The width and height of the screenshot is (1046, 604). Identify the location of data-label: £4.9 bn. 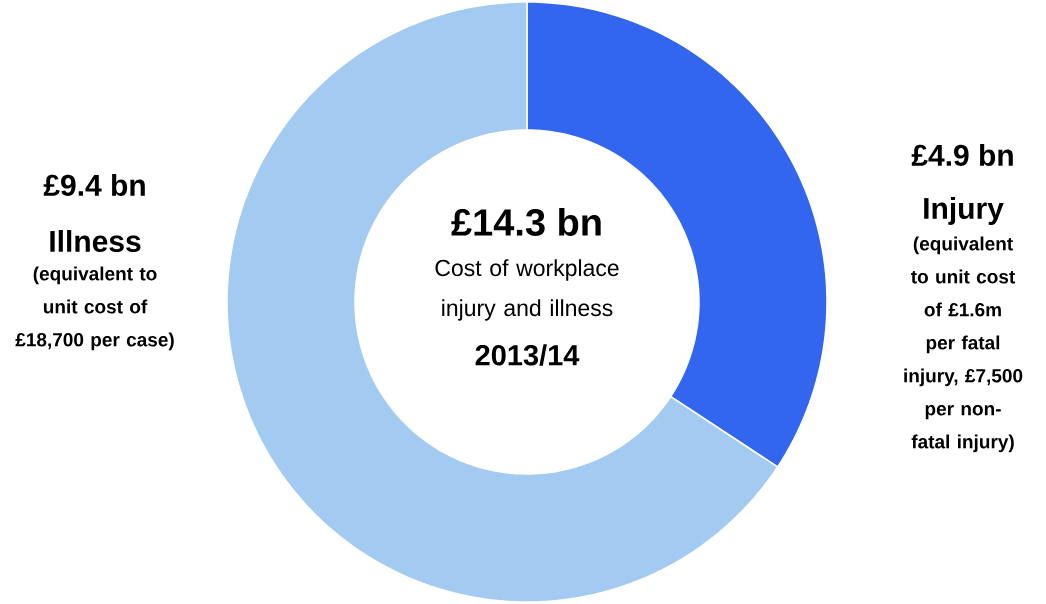
(962, 155).